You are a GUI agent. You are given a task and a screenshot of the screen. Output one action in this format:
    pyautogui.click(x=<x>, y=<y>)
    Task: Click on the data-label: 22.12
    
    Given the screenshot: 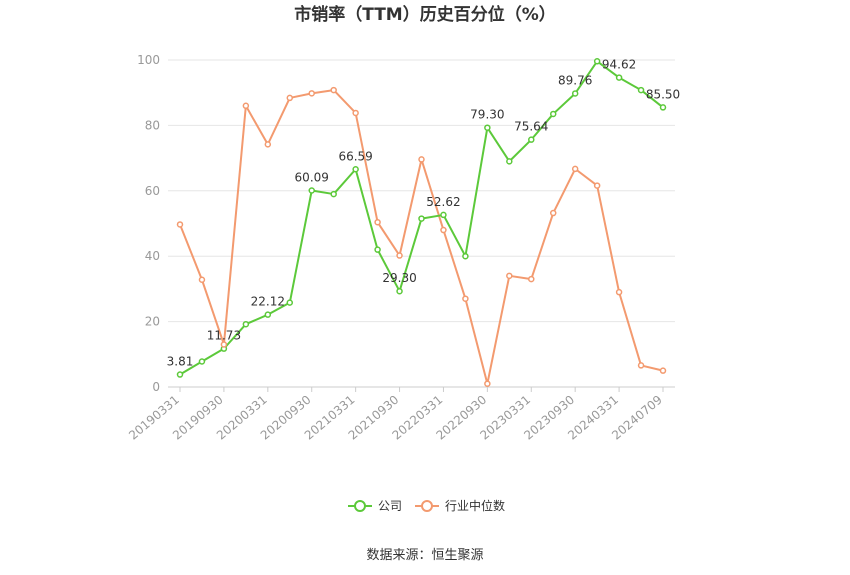 What is the action you would take?
    pyautogui.click(x=268, y=302)
    